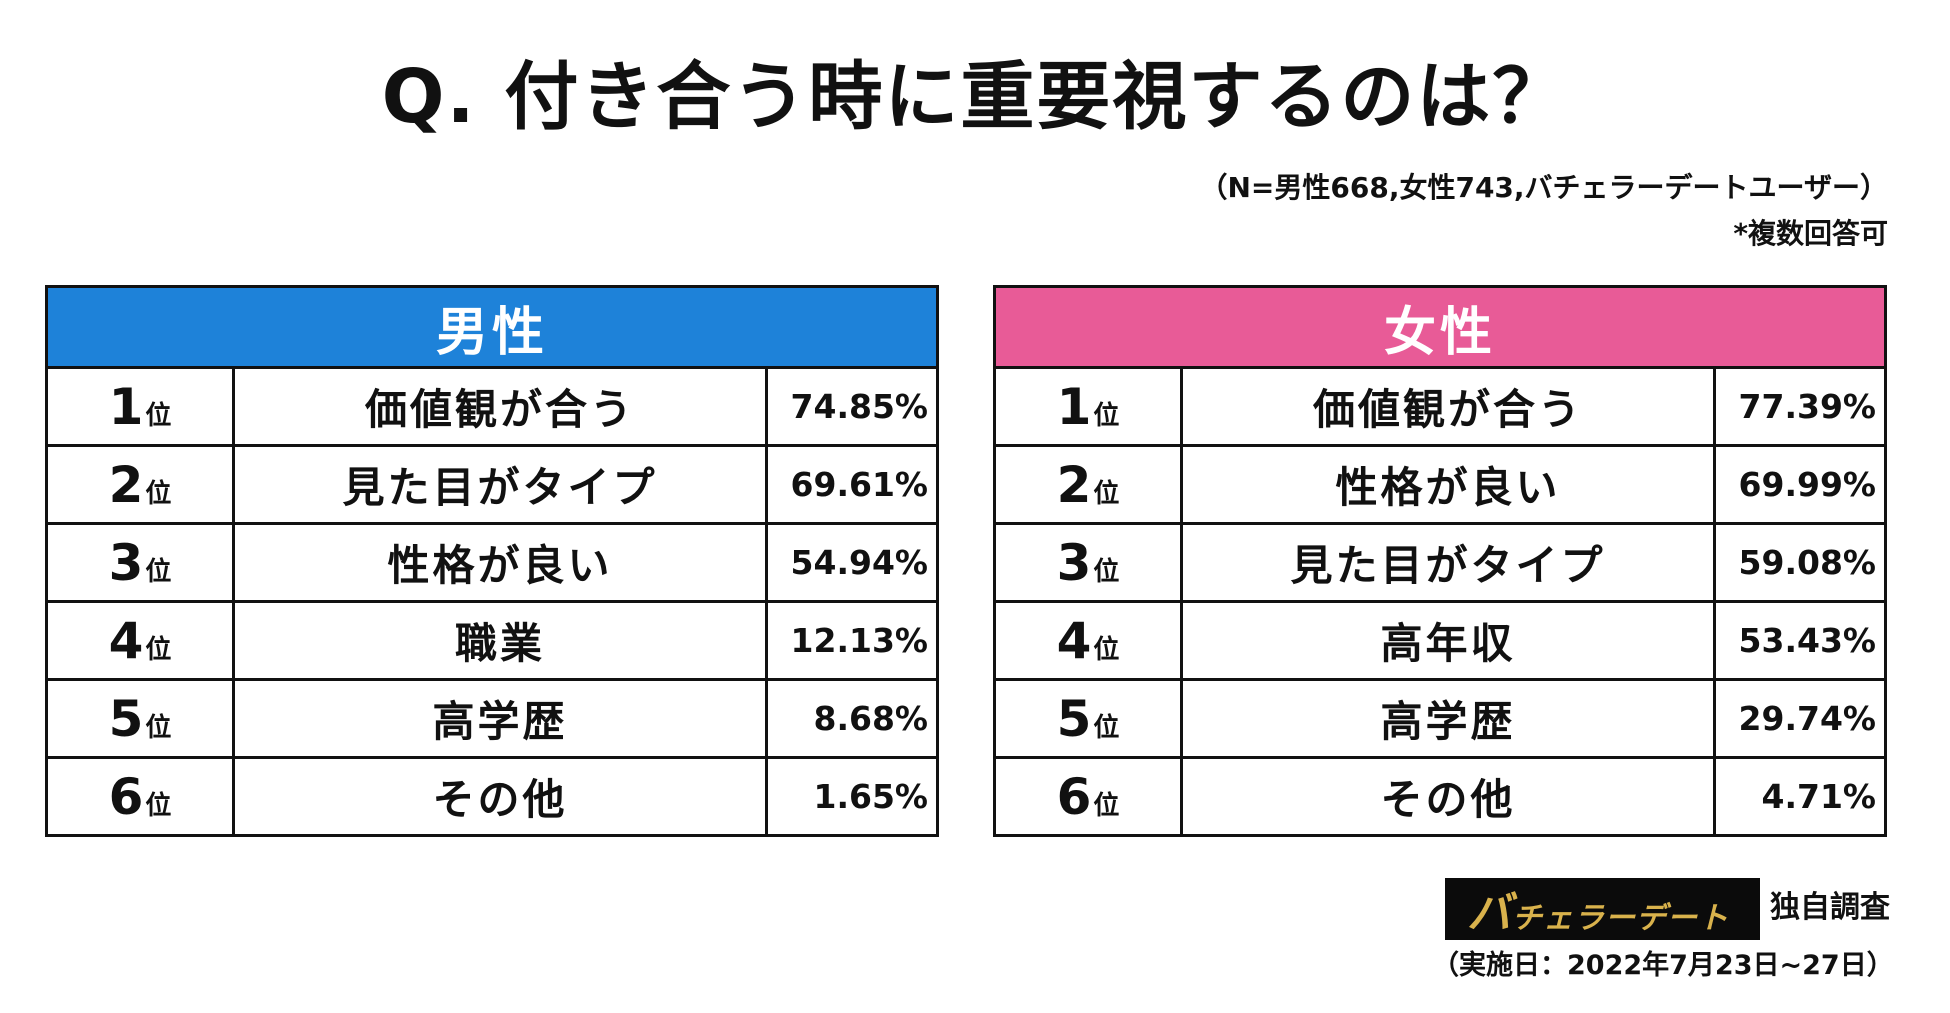  What do you see at coordinates (1620, 918) in the screenshot?
I see `logo-text-small: チェラーデート` at bounding box center [1620, 918].